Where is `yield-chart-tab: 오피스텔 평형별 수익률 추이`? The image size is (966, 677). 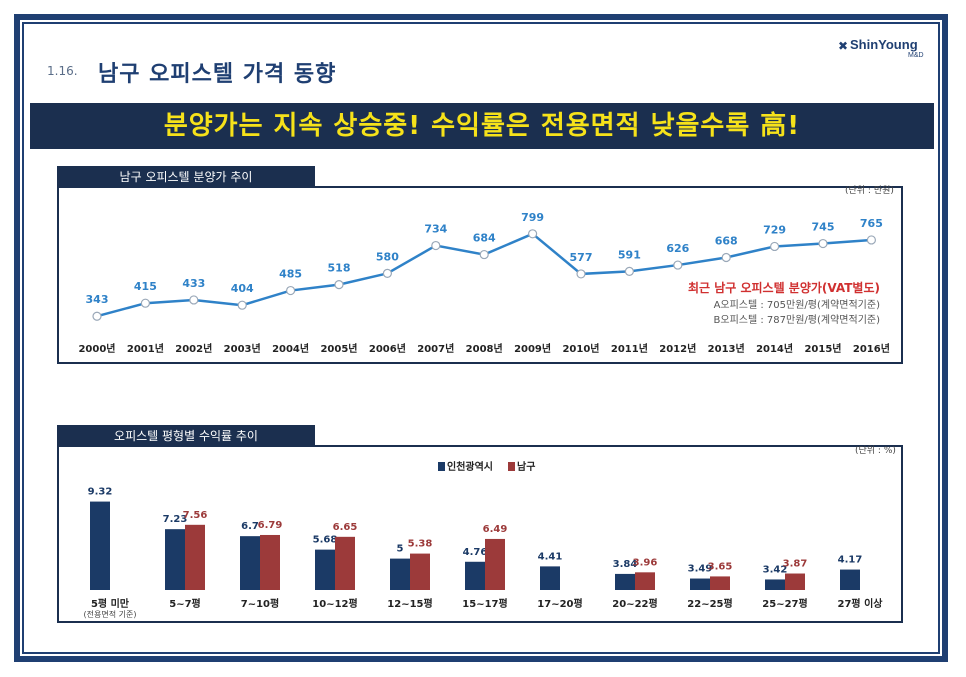 yield-chart-tab: 오피스텔 평형별 수익률 추이 is located at coordinates (186, 436).